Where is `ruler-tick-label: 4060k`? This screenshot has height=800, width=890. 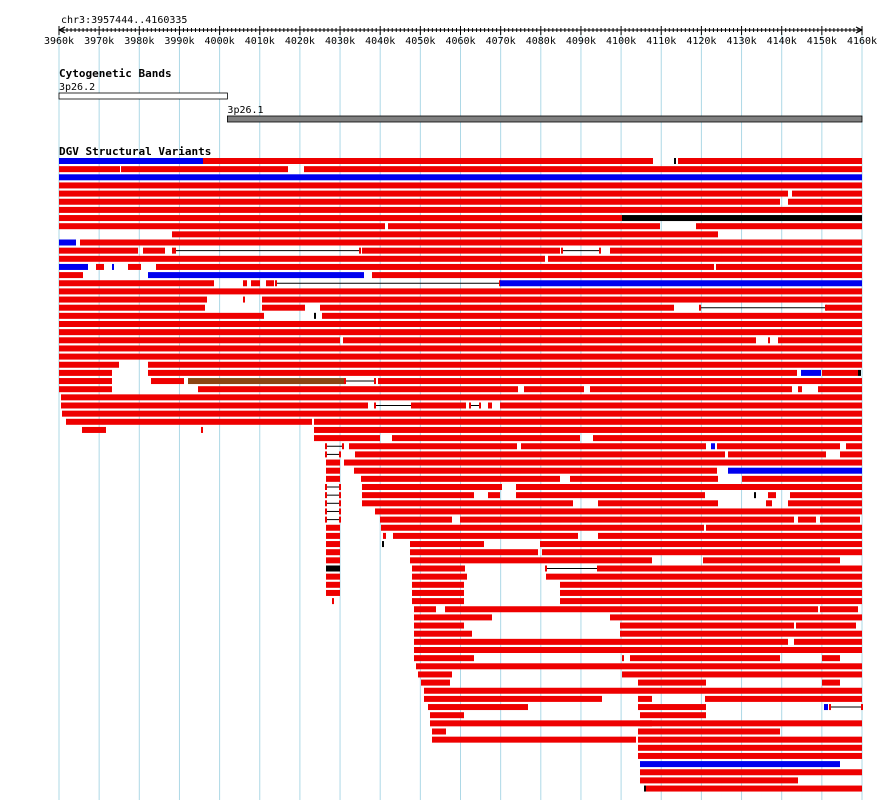 ruler-tick-label: 4060k is located at coordinates (460, 41).